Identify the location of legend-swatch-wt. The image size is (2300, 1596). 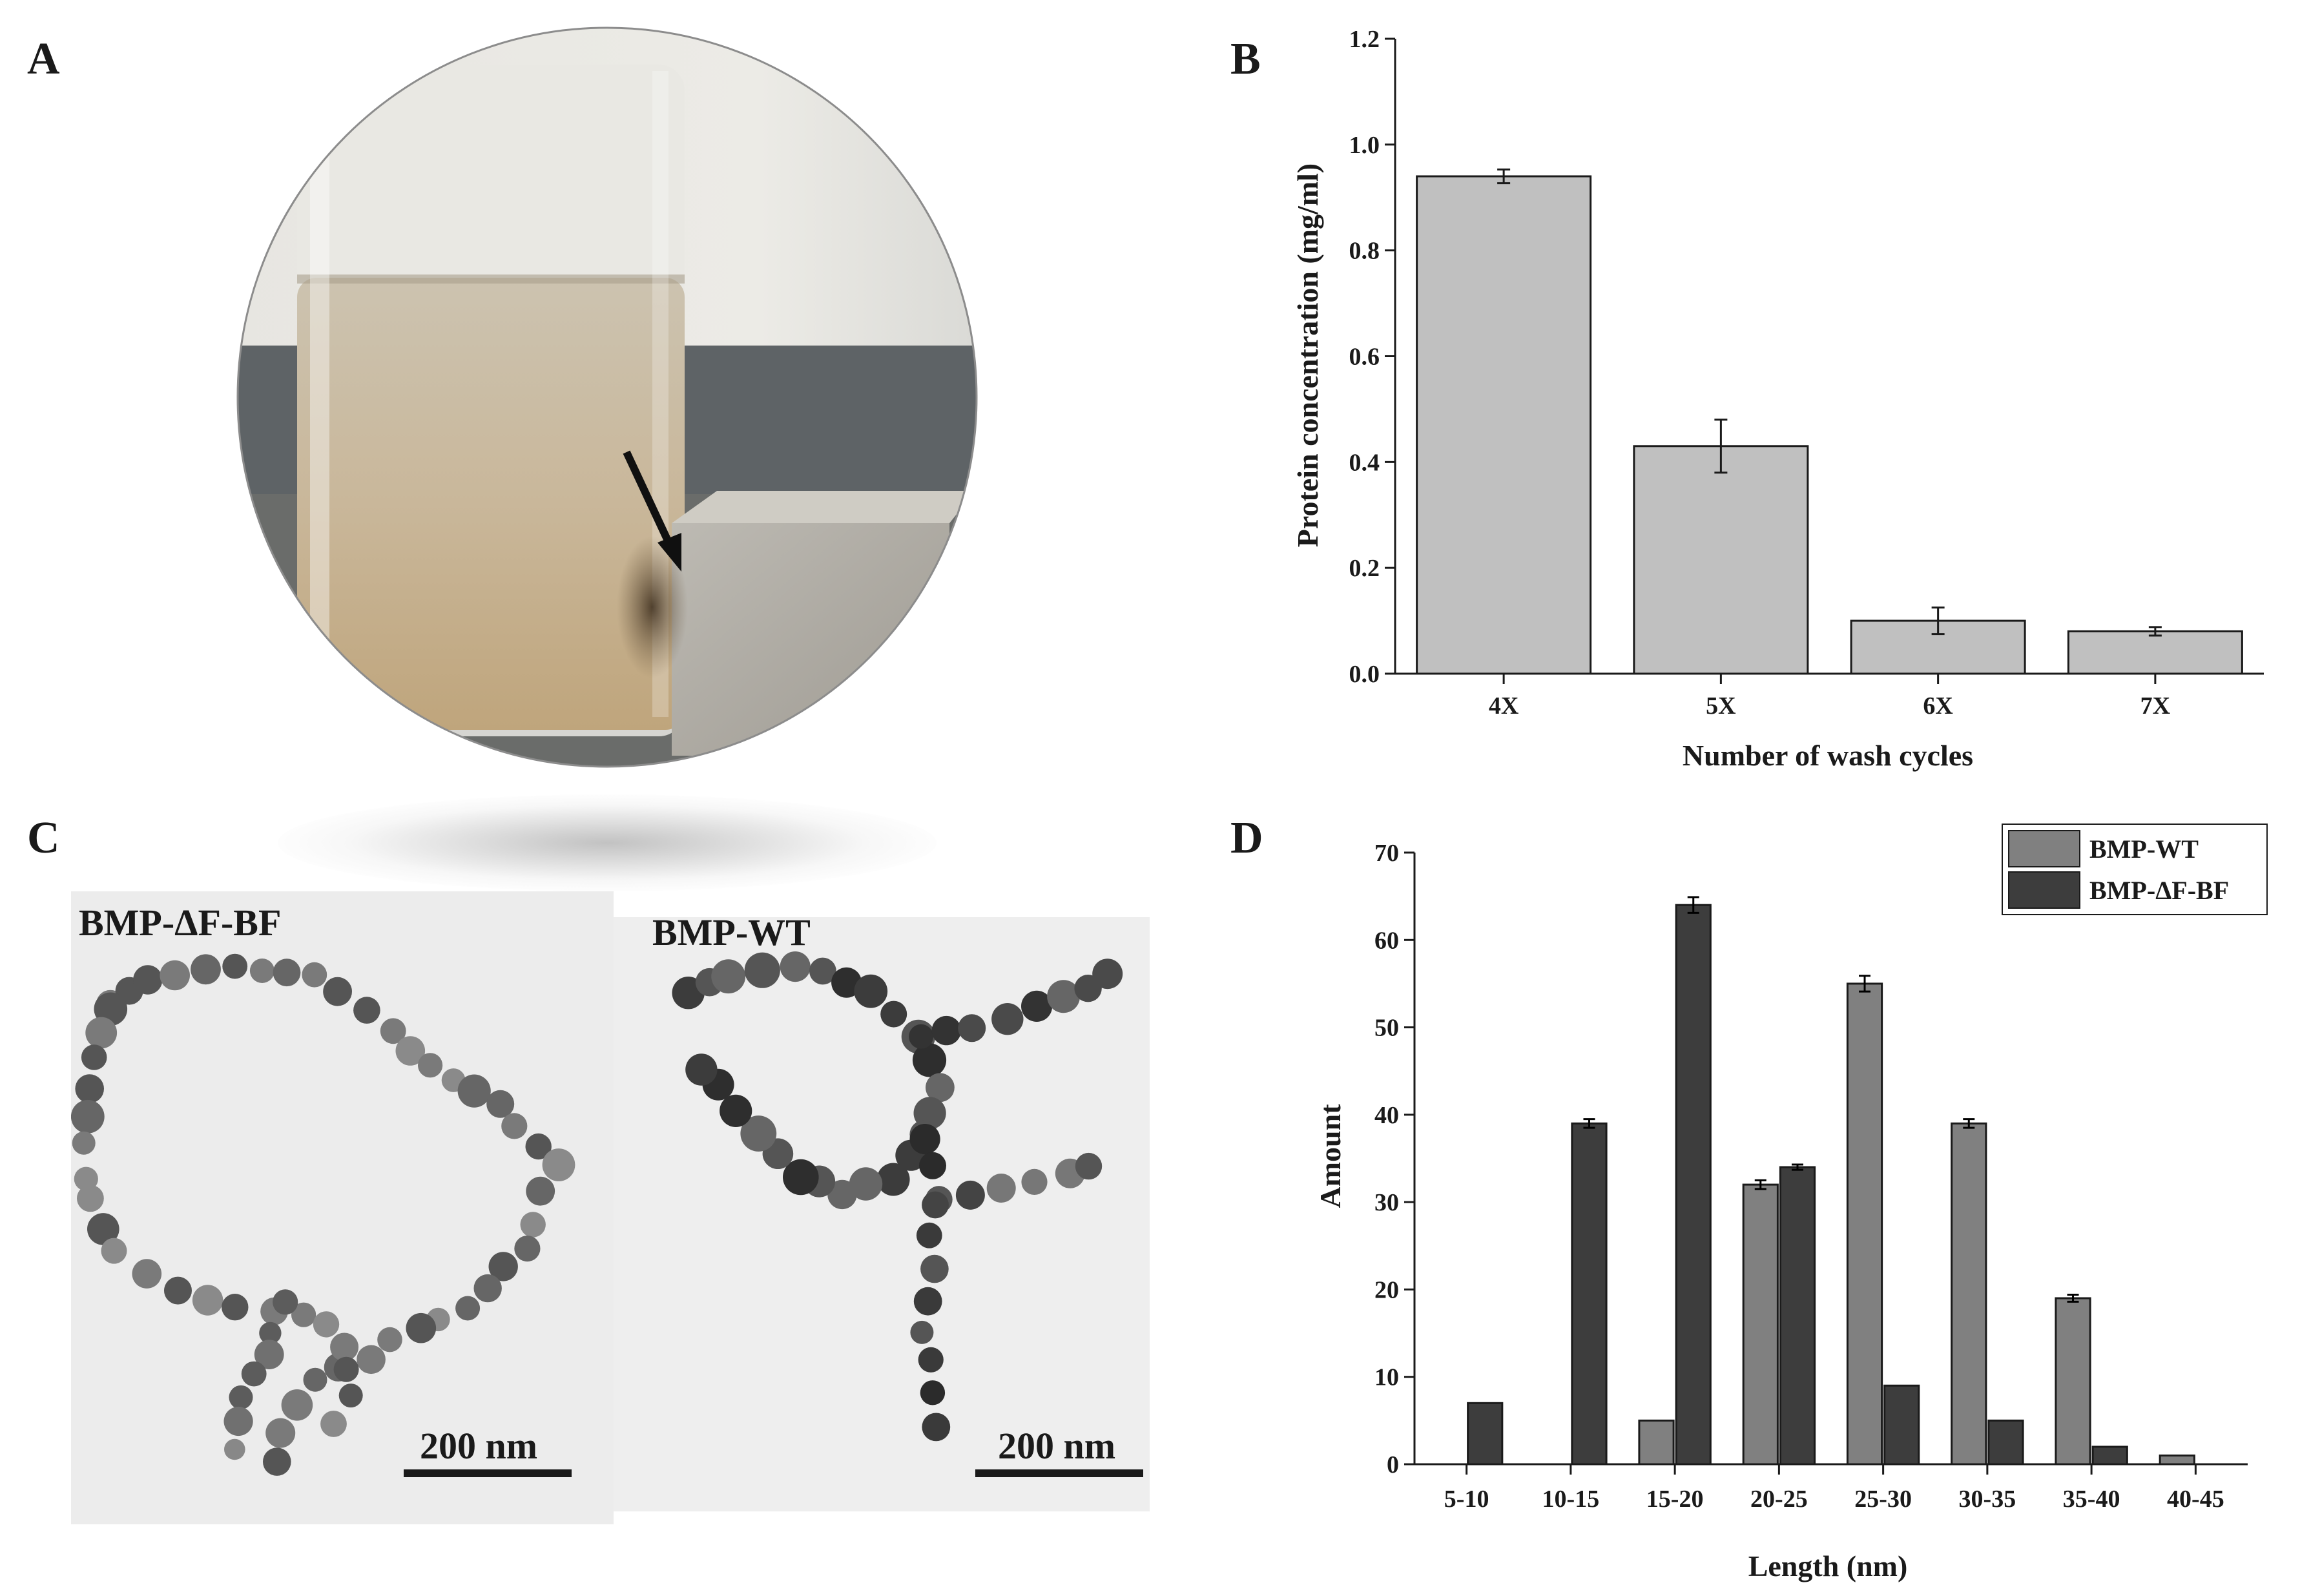
(2044, 848).